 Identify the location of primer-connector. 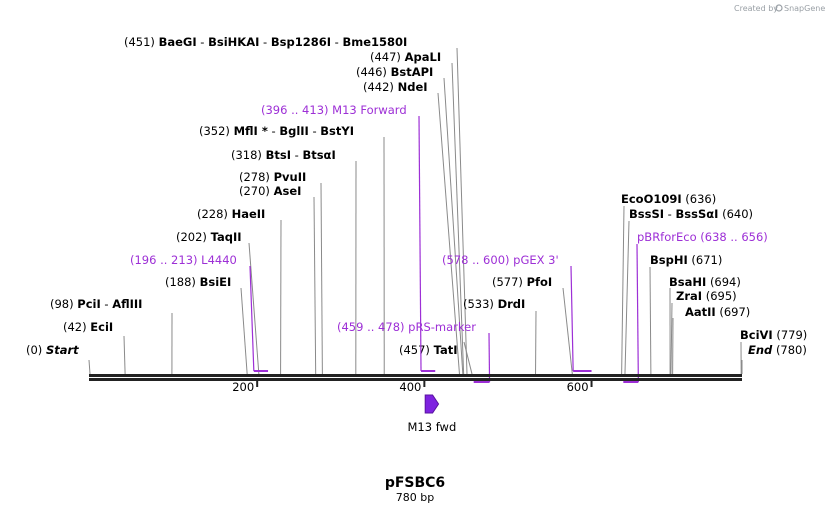
(252, 318).